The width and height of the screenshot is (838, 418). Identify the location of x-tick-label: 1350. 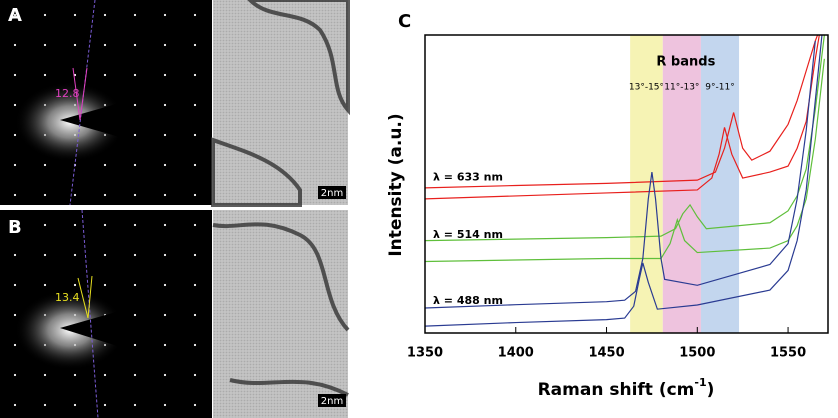
(425, 353).